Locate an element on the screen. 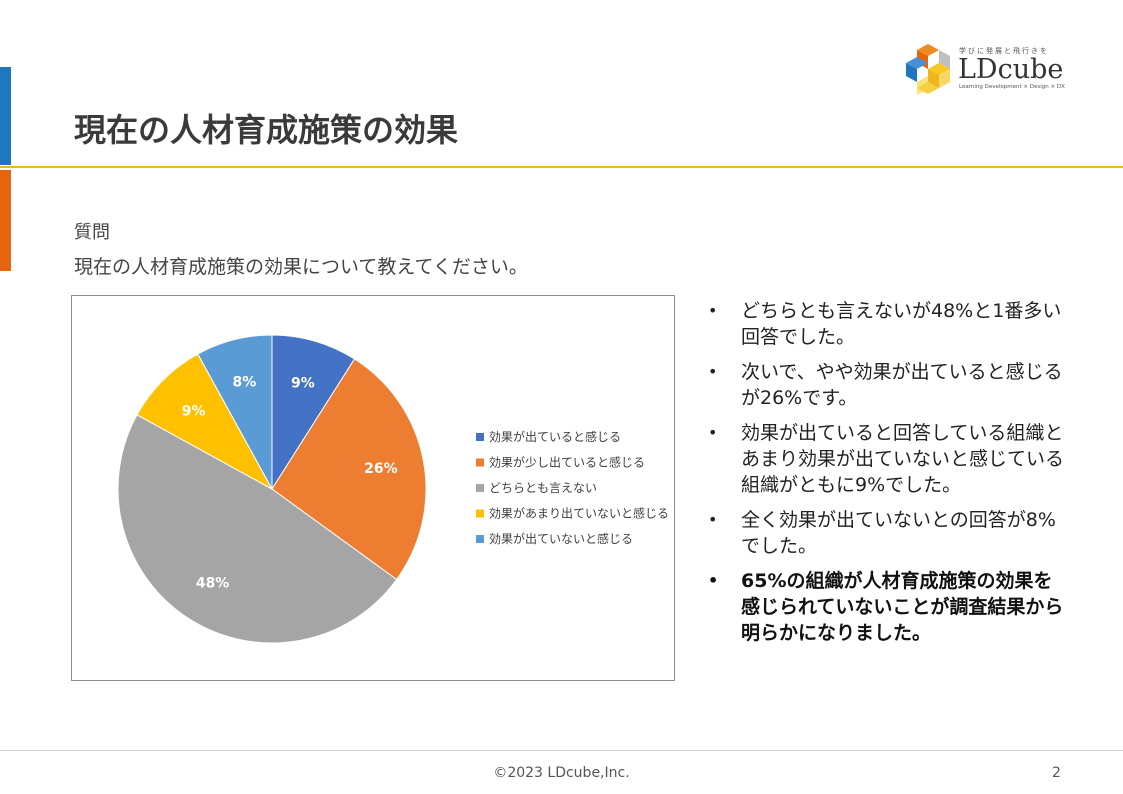 This screenshot has height=794, width=1123. pie-data-label: 8% is located at coordinates (245, 383).